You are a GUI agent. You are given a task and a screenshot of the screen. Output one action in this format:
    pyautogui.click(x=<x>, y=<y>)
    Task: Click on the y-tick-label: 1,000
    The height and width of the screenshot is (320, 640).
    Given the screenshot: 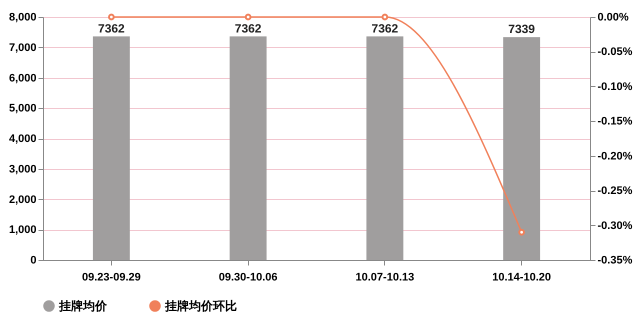 What is the action you would take?
    pyautogui.click(x=22, y=230)
    